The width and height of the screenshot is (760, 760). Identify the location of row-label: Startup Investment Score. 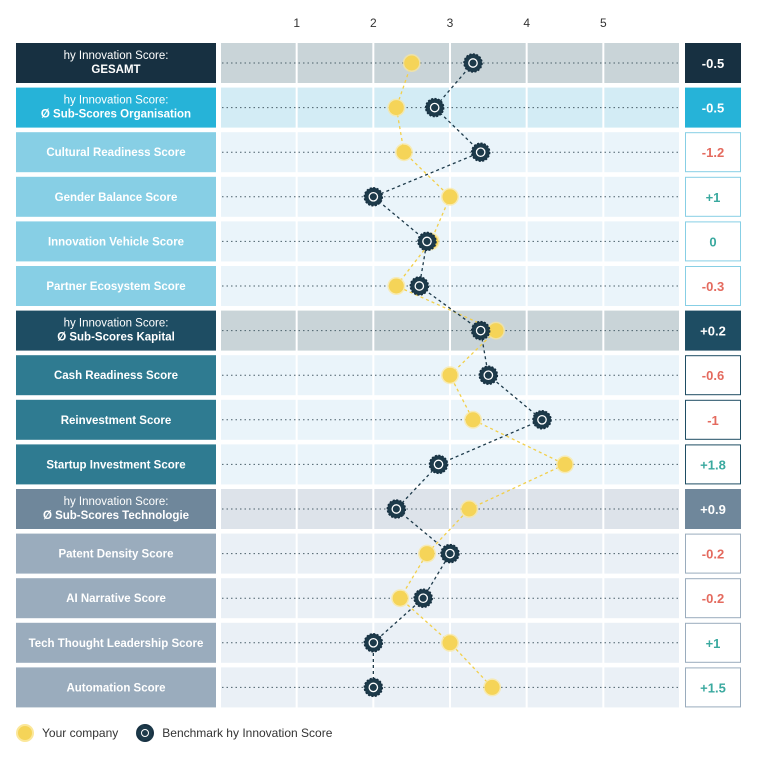
(115, 465).